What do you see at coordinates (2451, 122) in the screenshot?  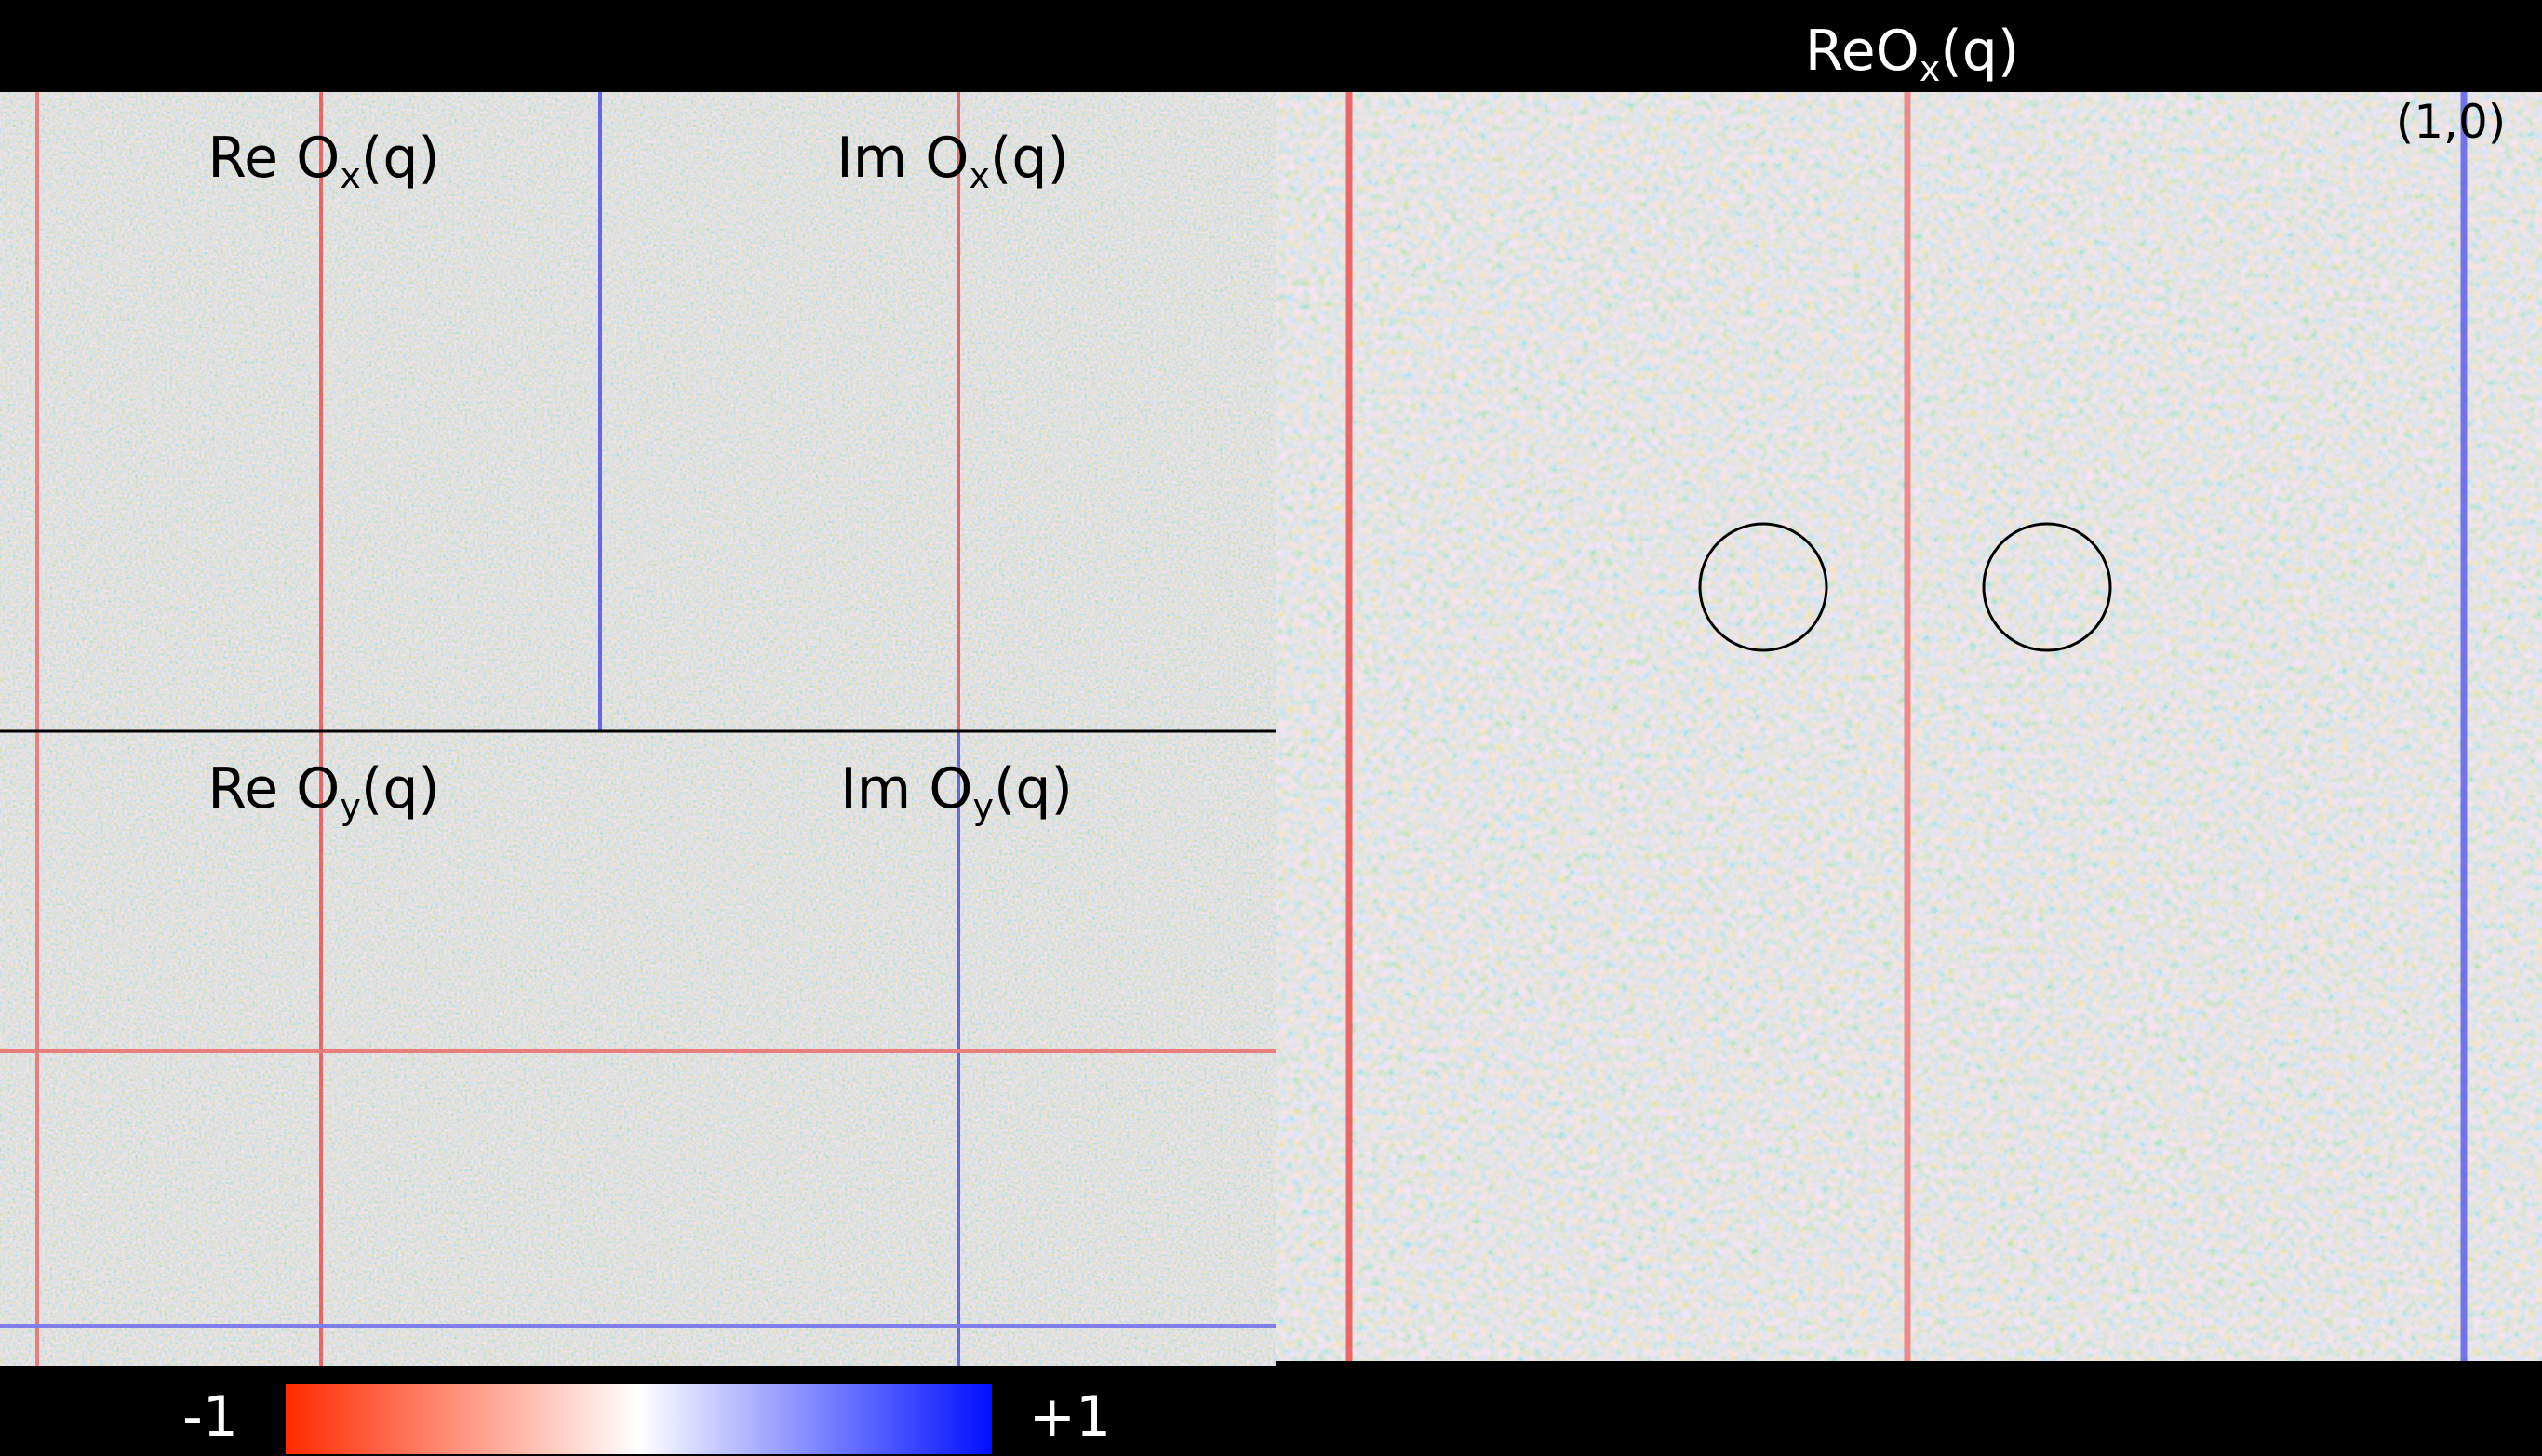 I see `zoom-label: (1,0)` at bounding box center [2451, 122].